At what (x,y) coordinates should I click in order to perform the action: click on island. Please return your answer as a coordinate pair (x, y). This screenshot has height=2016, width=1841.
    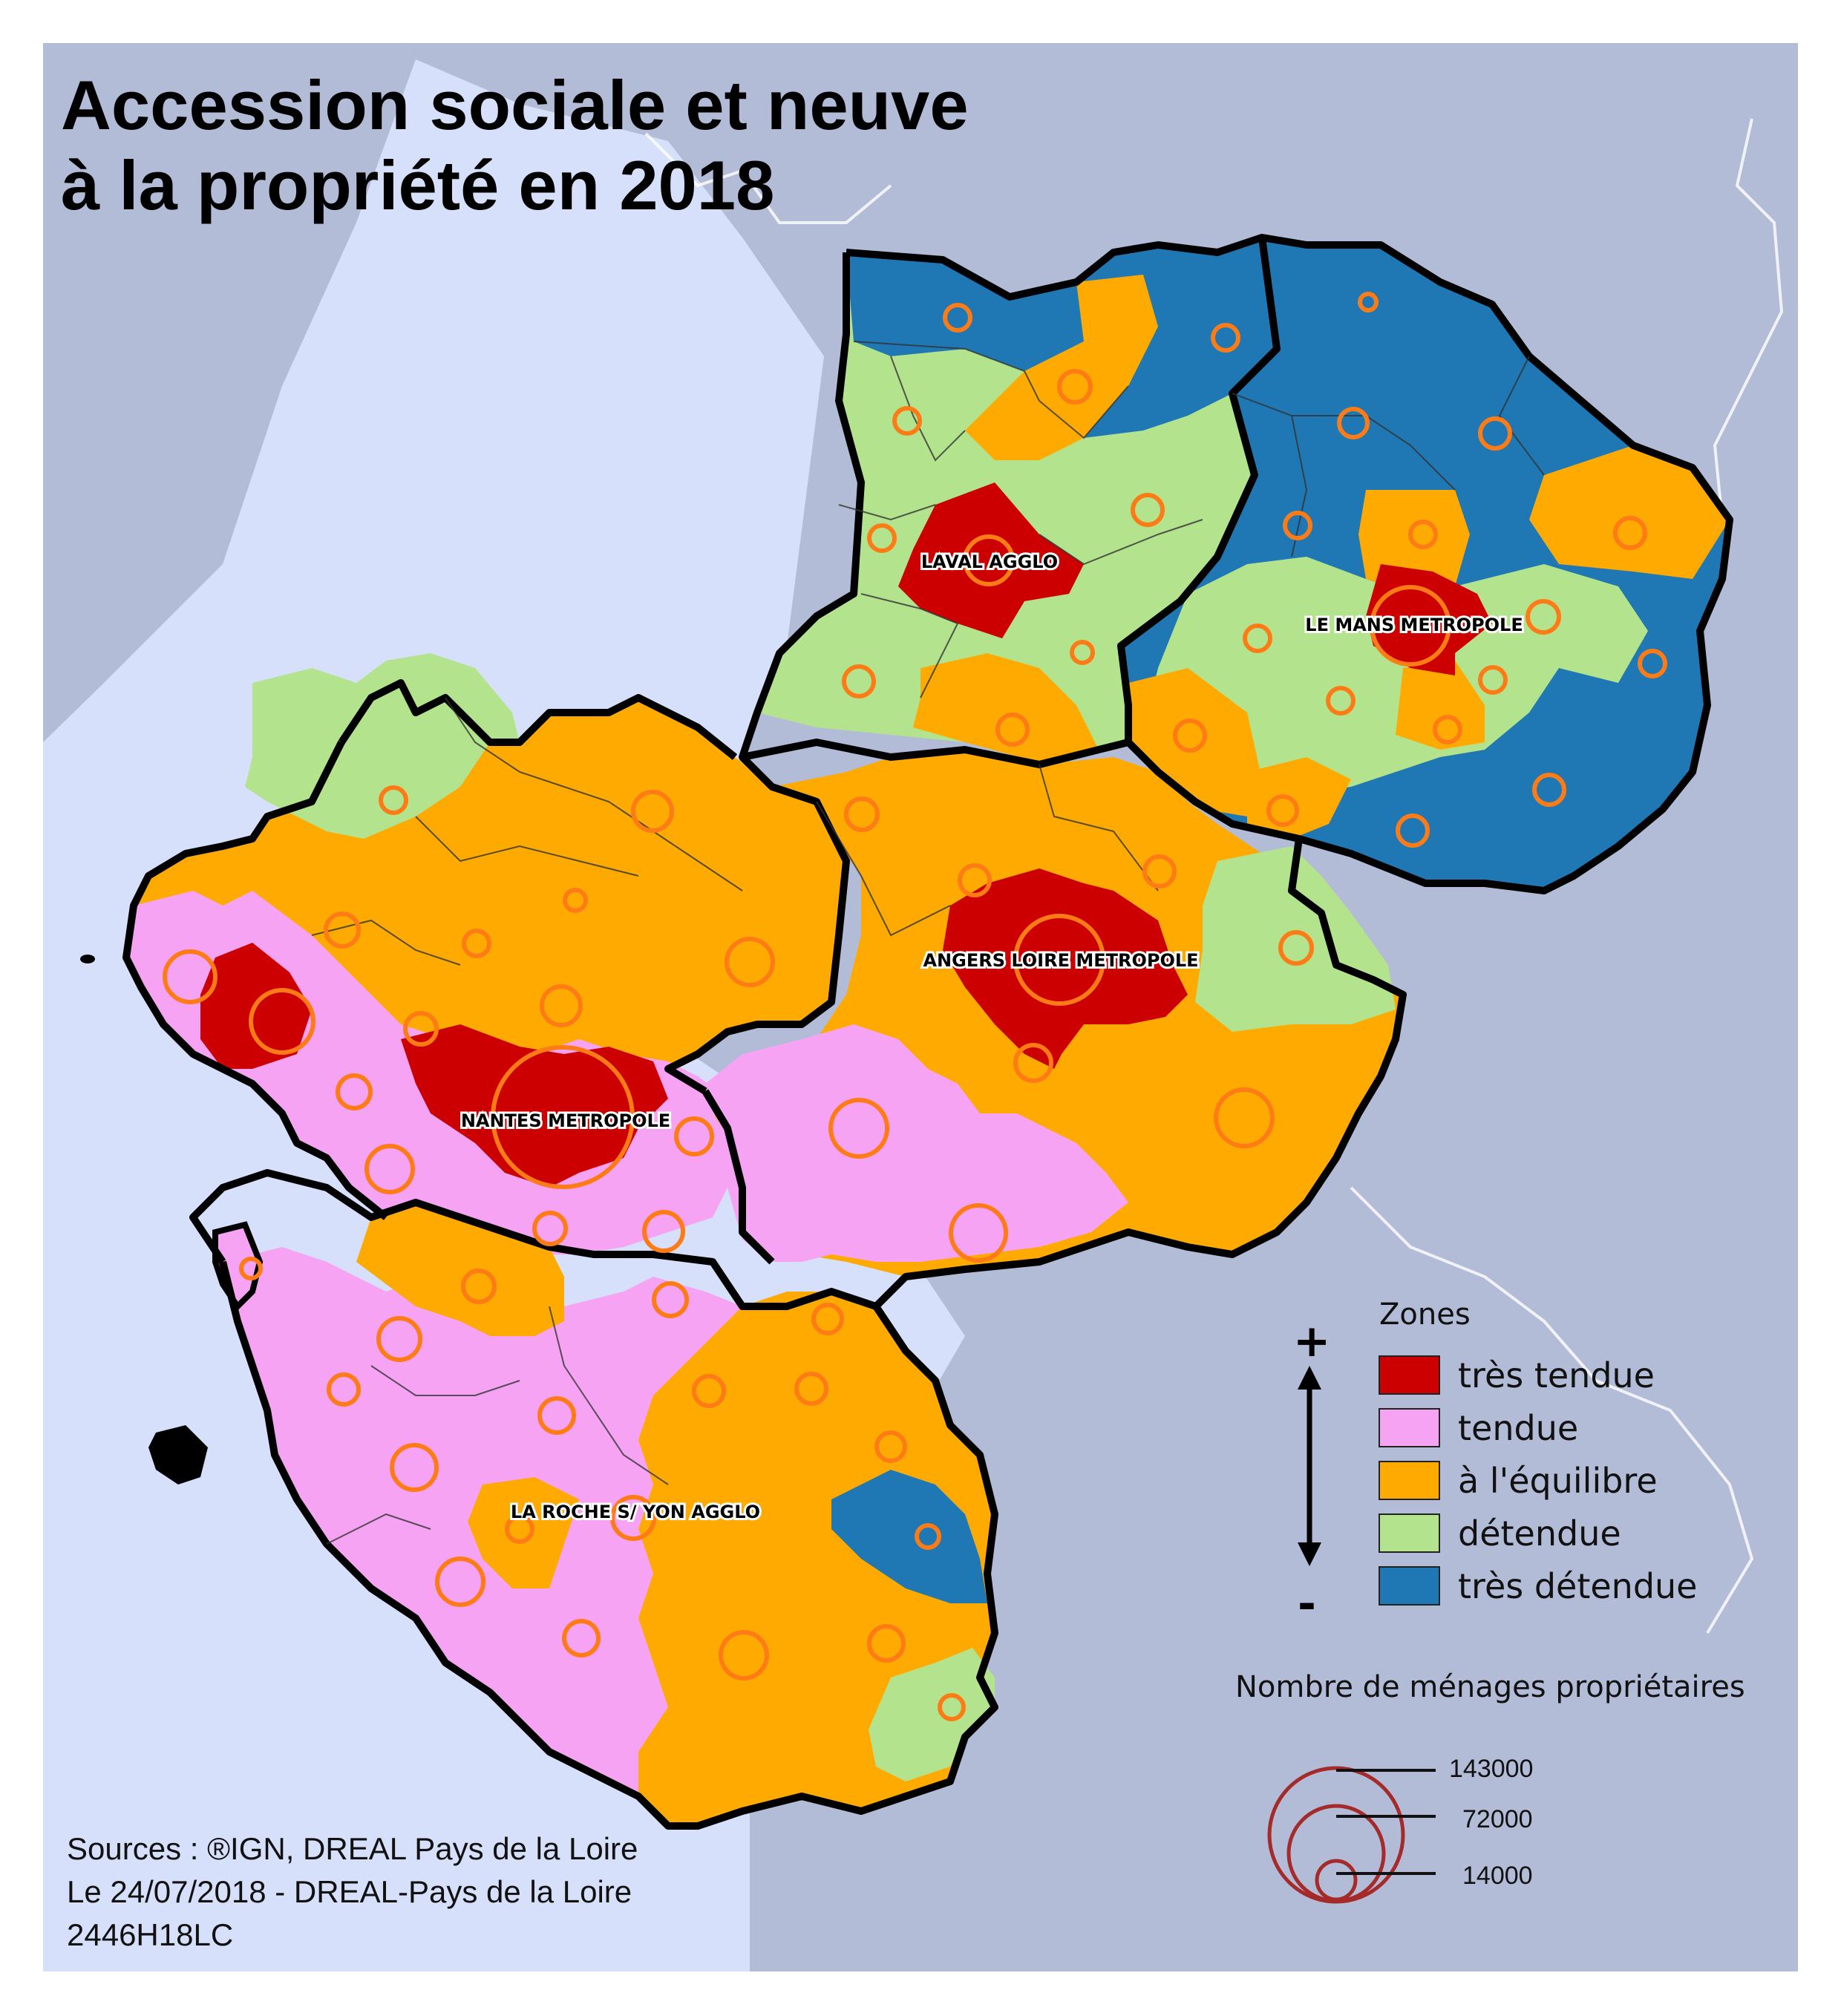
    Looking at the image, I should click on (87, 959).